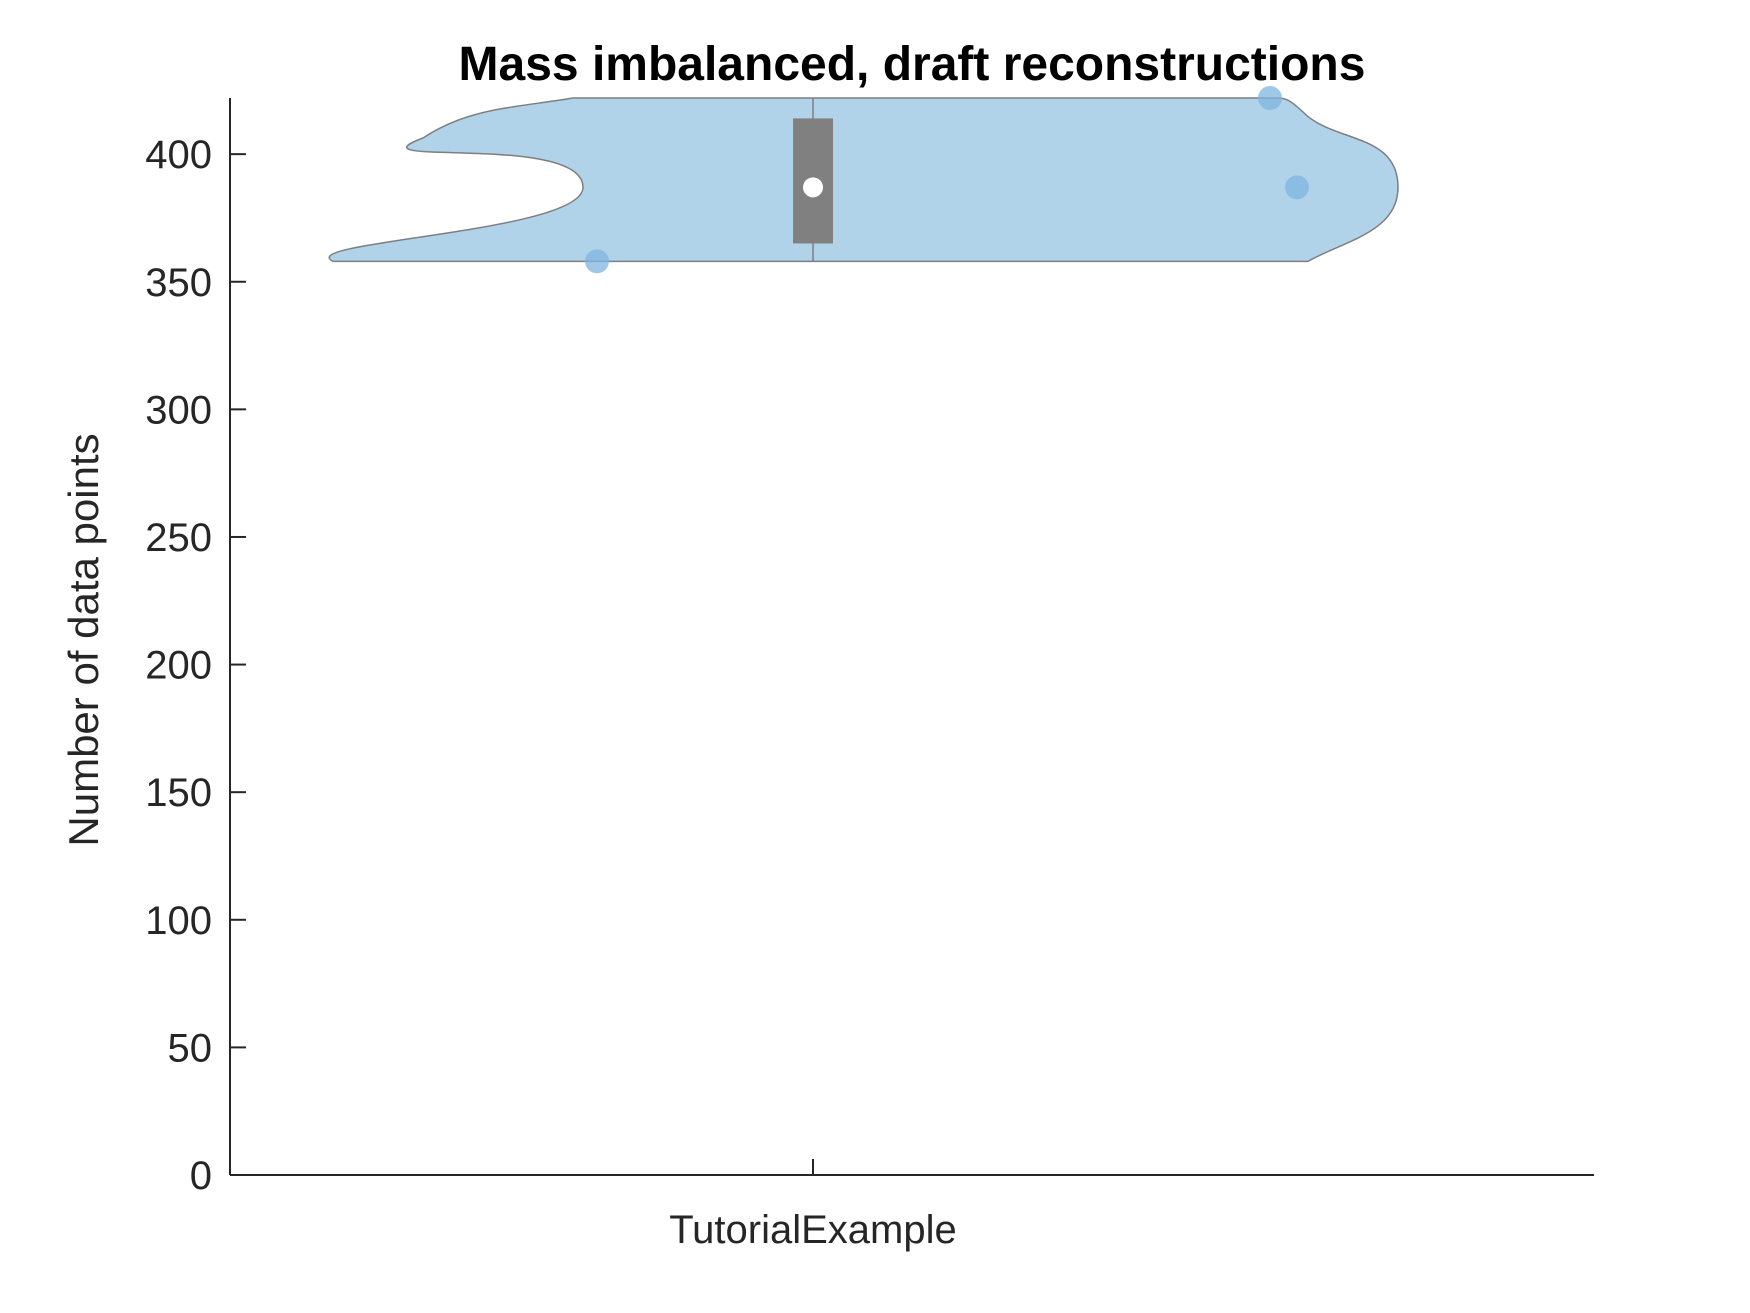 The height and width of the screenshot is (1313, 1750). Describe the element at coordinates (83, 639) in the screenshot. I see `y-axis-label: Number of data points` at that location.